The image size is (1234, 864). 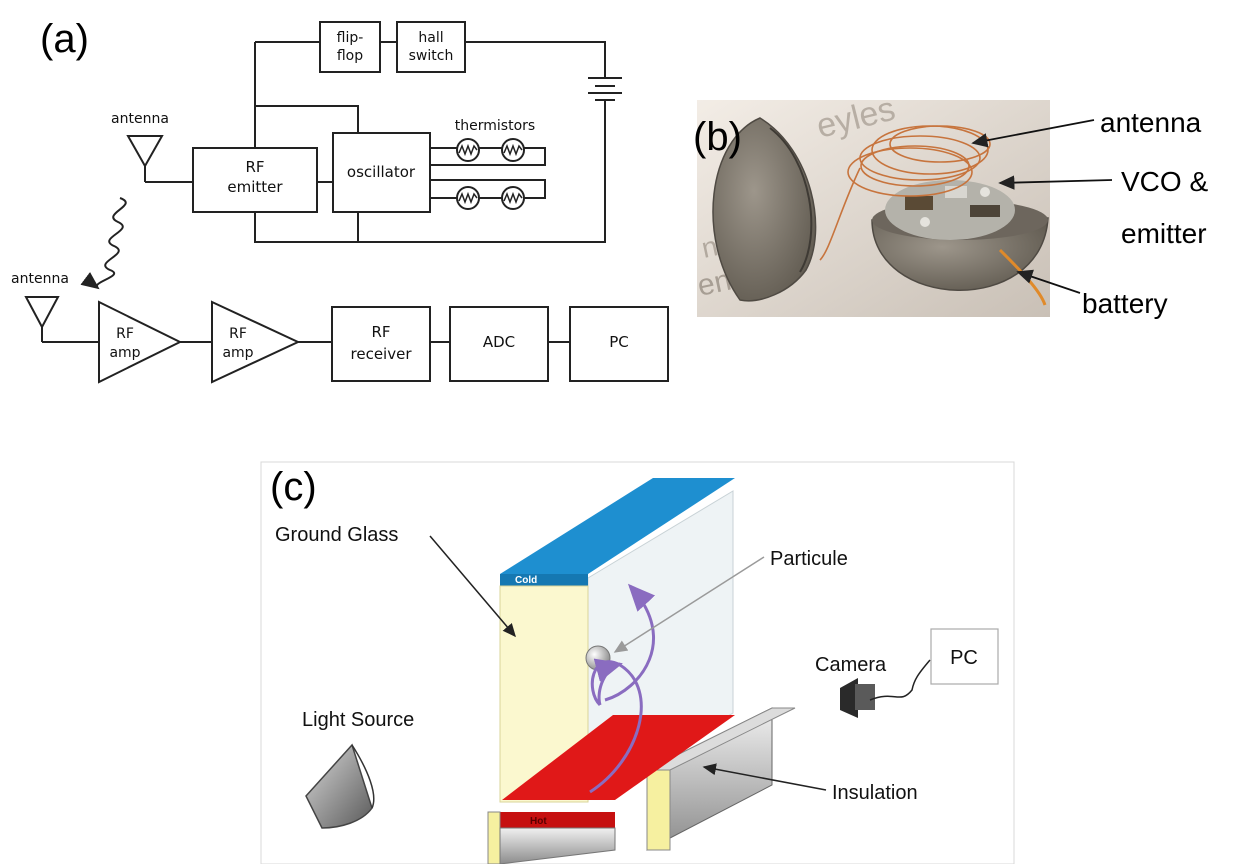 I want to click on ground-glass-pointer, so click(x=472, y=586).